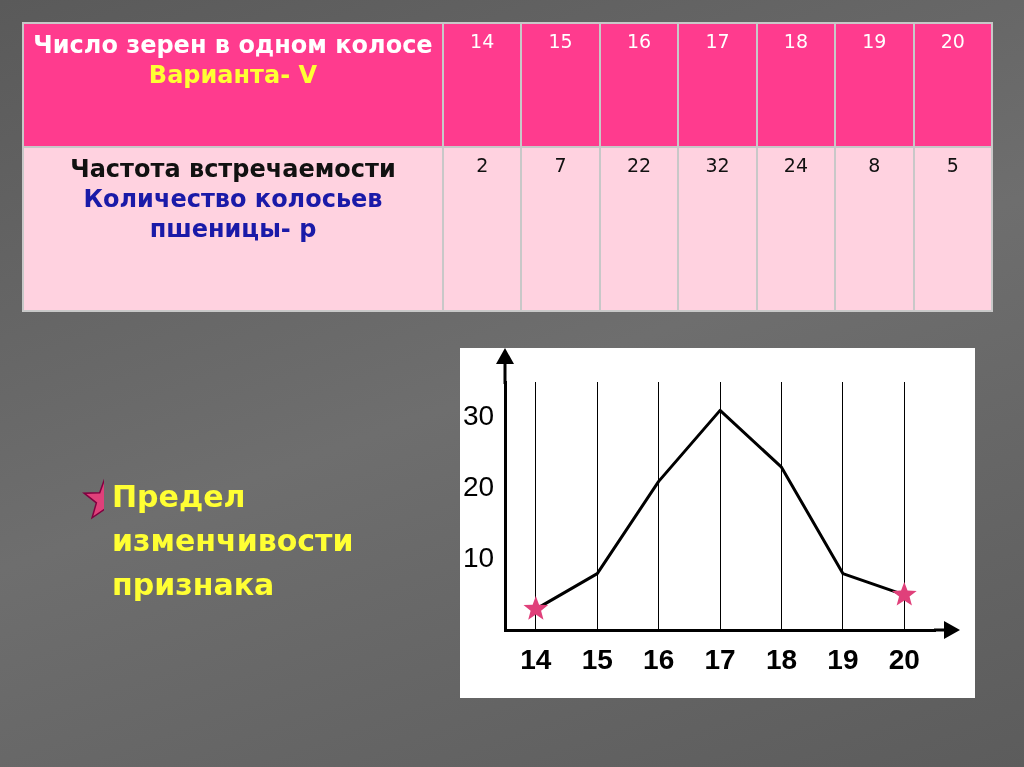 This screenshot has height=767, width=1024. I want to click on y-tick-label: Частота встречаемости, so click(233, 169).